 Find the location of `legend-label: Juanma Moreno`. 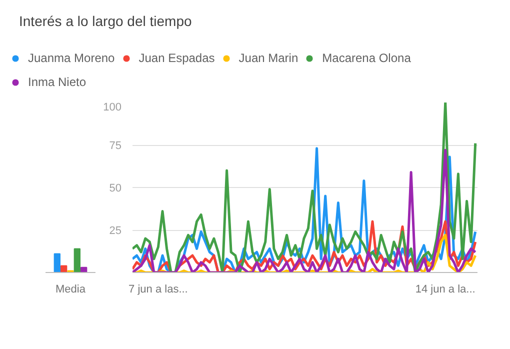

legend-label: Juanma Moreno is located at coordinates (71, 58).